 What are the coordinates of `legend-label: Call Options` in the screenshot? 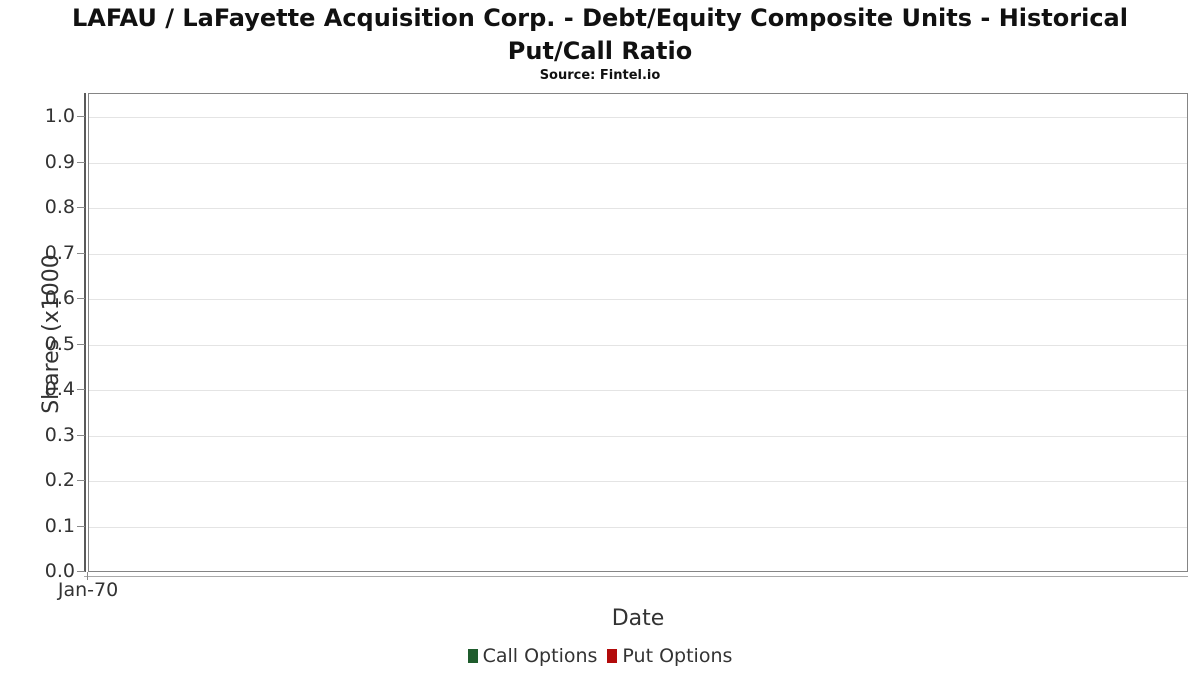 It's located at (540, 656).